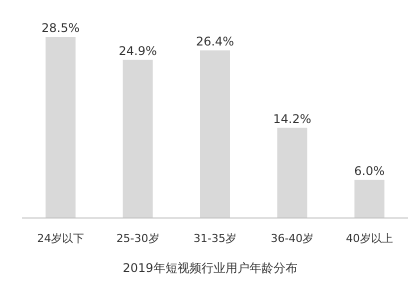  I want to click on x-tick-label: 36-40岁, so click(292, 238).